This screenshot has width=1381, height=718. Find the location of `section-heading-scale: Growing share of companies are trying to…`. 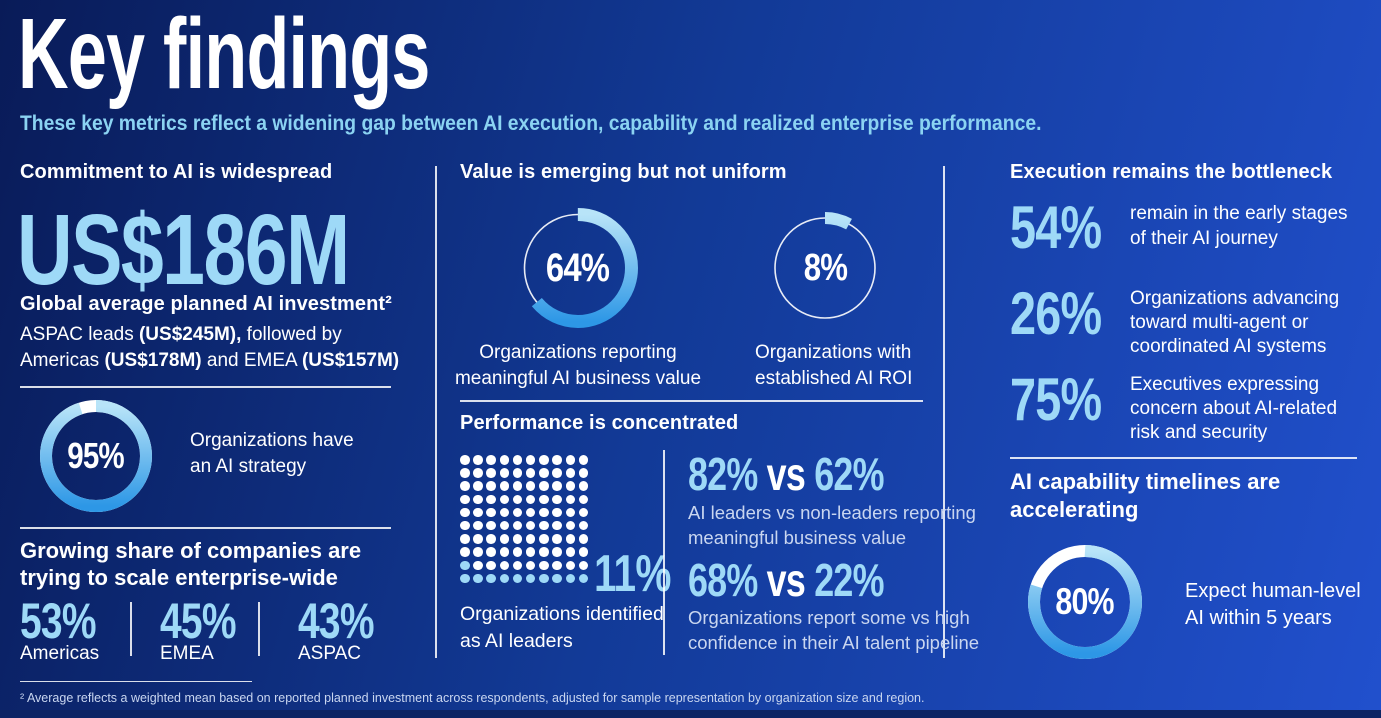

section-heading-scale: Growing share of companies are trying to… is located at coordinates (191, 564).